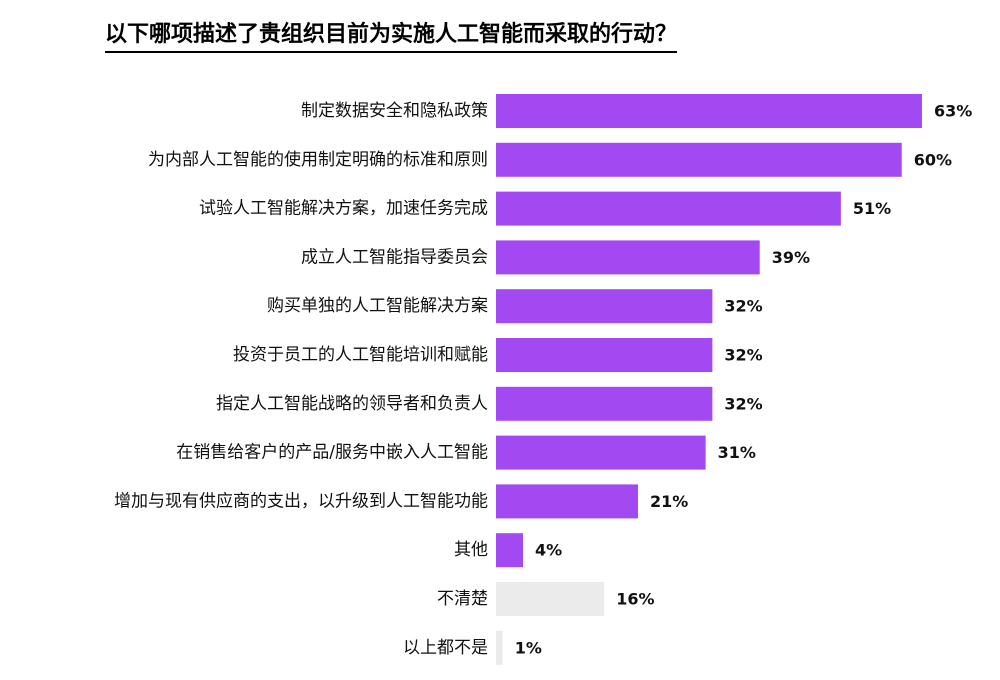 The image size is (1000, 680). What do you see at coordinates (933, 159) in the screenshot?
I see `value-label-1: 60%` at bounding box center [933, 159].